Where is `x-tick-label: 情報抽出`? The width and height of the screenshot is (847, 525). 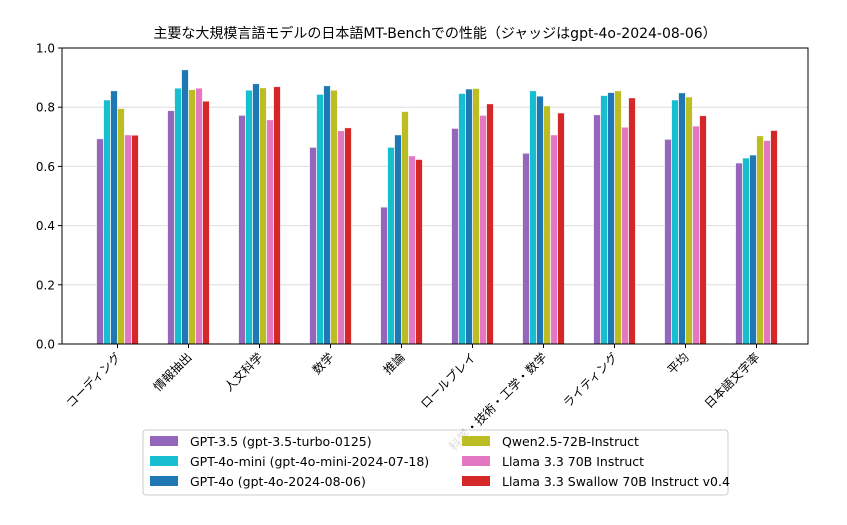 x-tick-label: 情報抽出 is located at coordinates (173, 372).